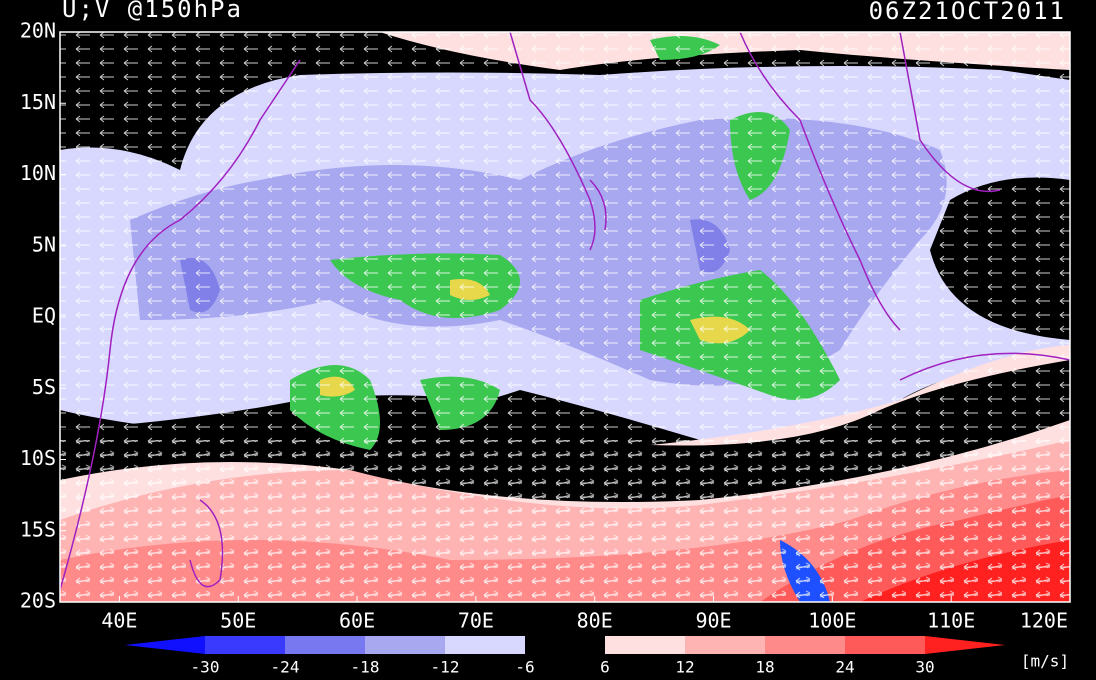 The image size is (1096, 680). I want to click on timestamp: 06Z21OCT2011, so click(967, 12).